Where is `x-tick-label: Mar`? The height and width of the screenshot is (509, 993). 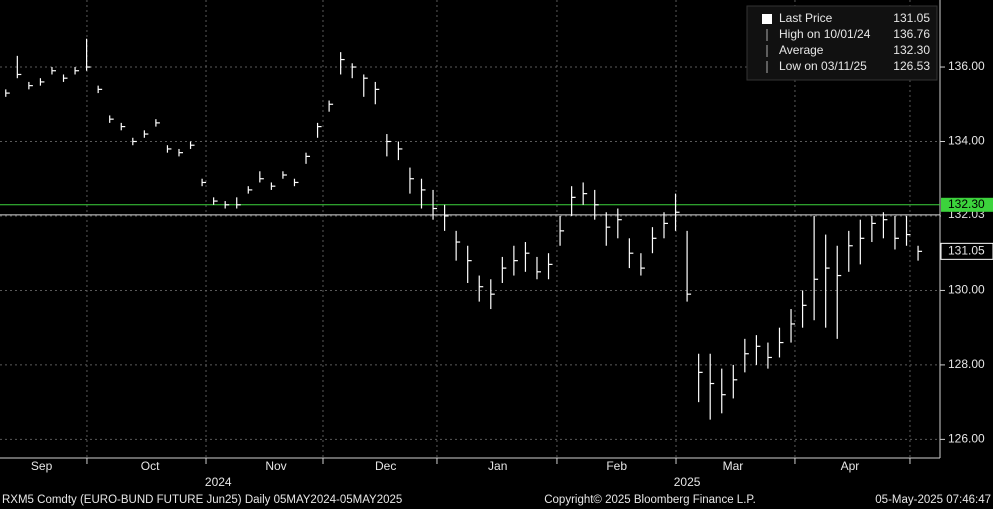 x-tick-label: Mar is located at coordinates (733, 466).